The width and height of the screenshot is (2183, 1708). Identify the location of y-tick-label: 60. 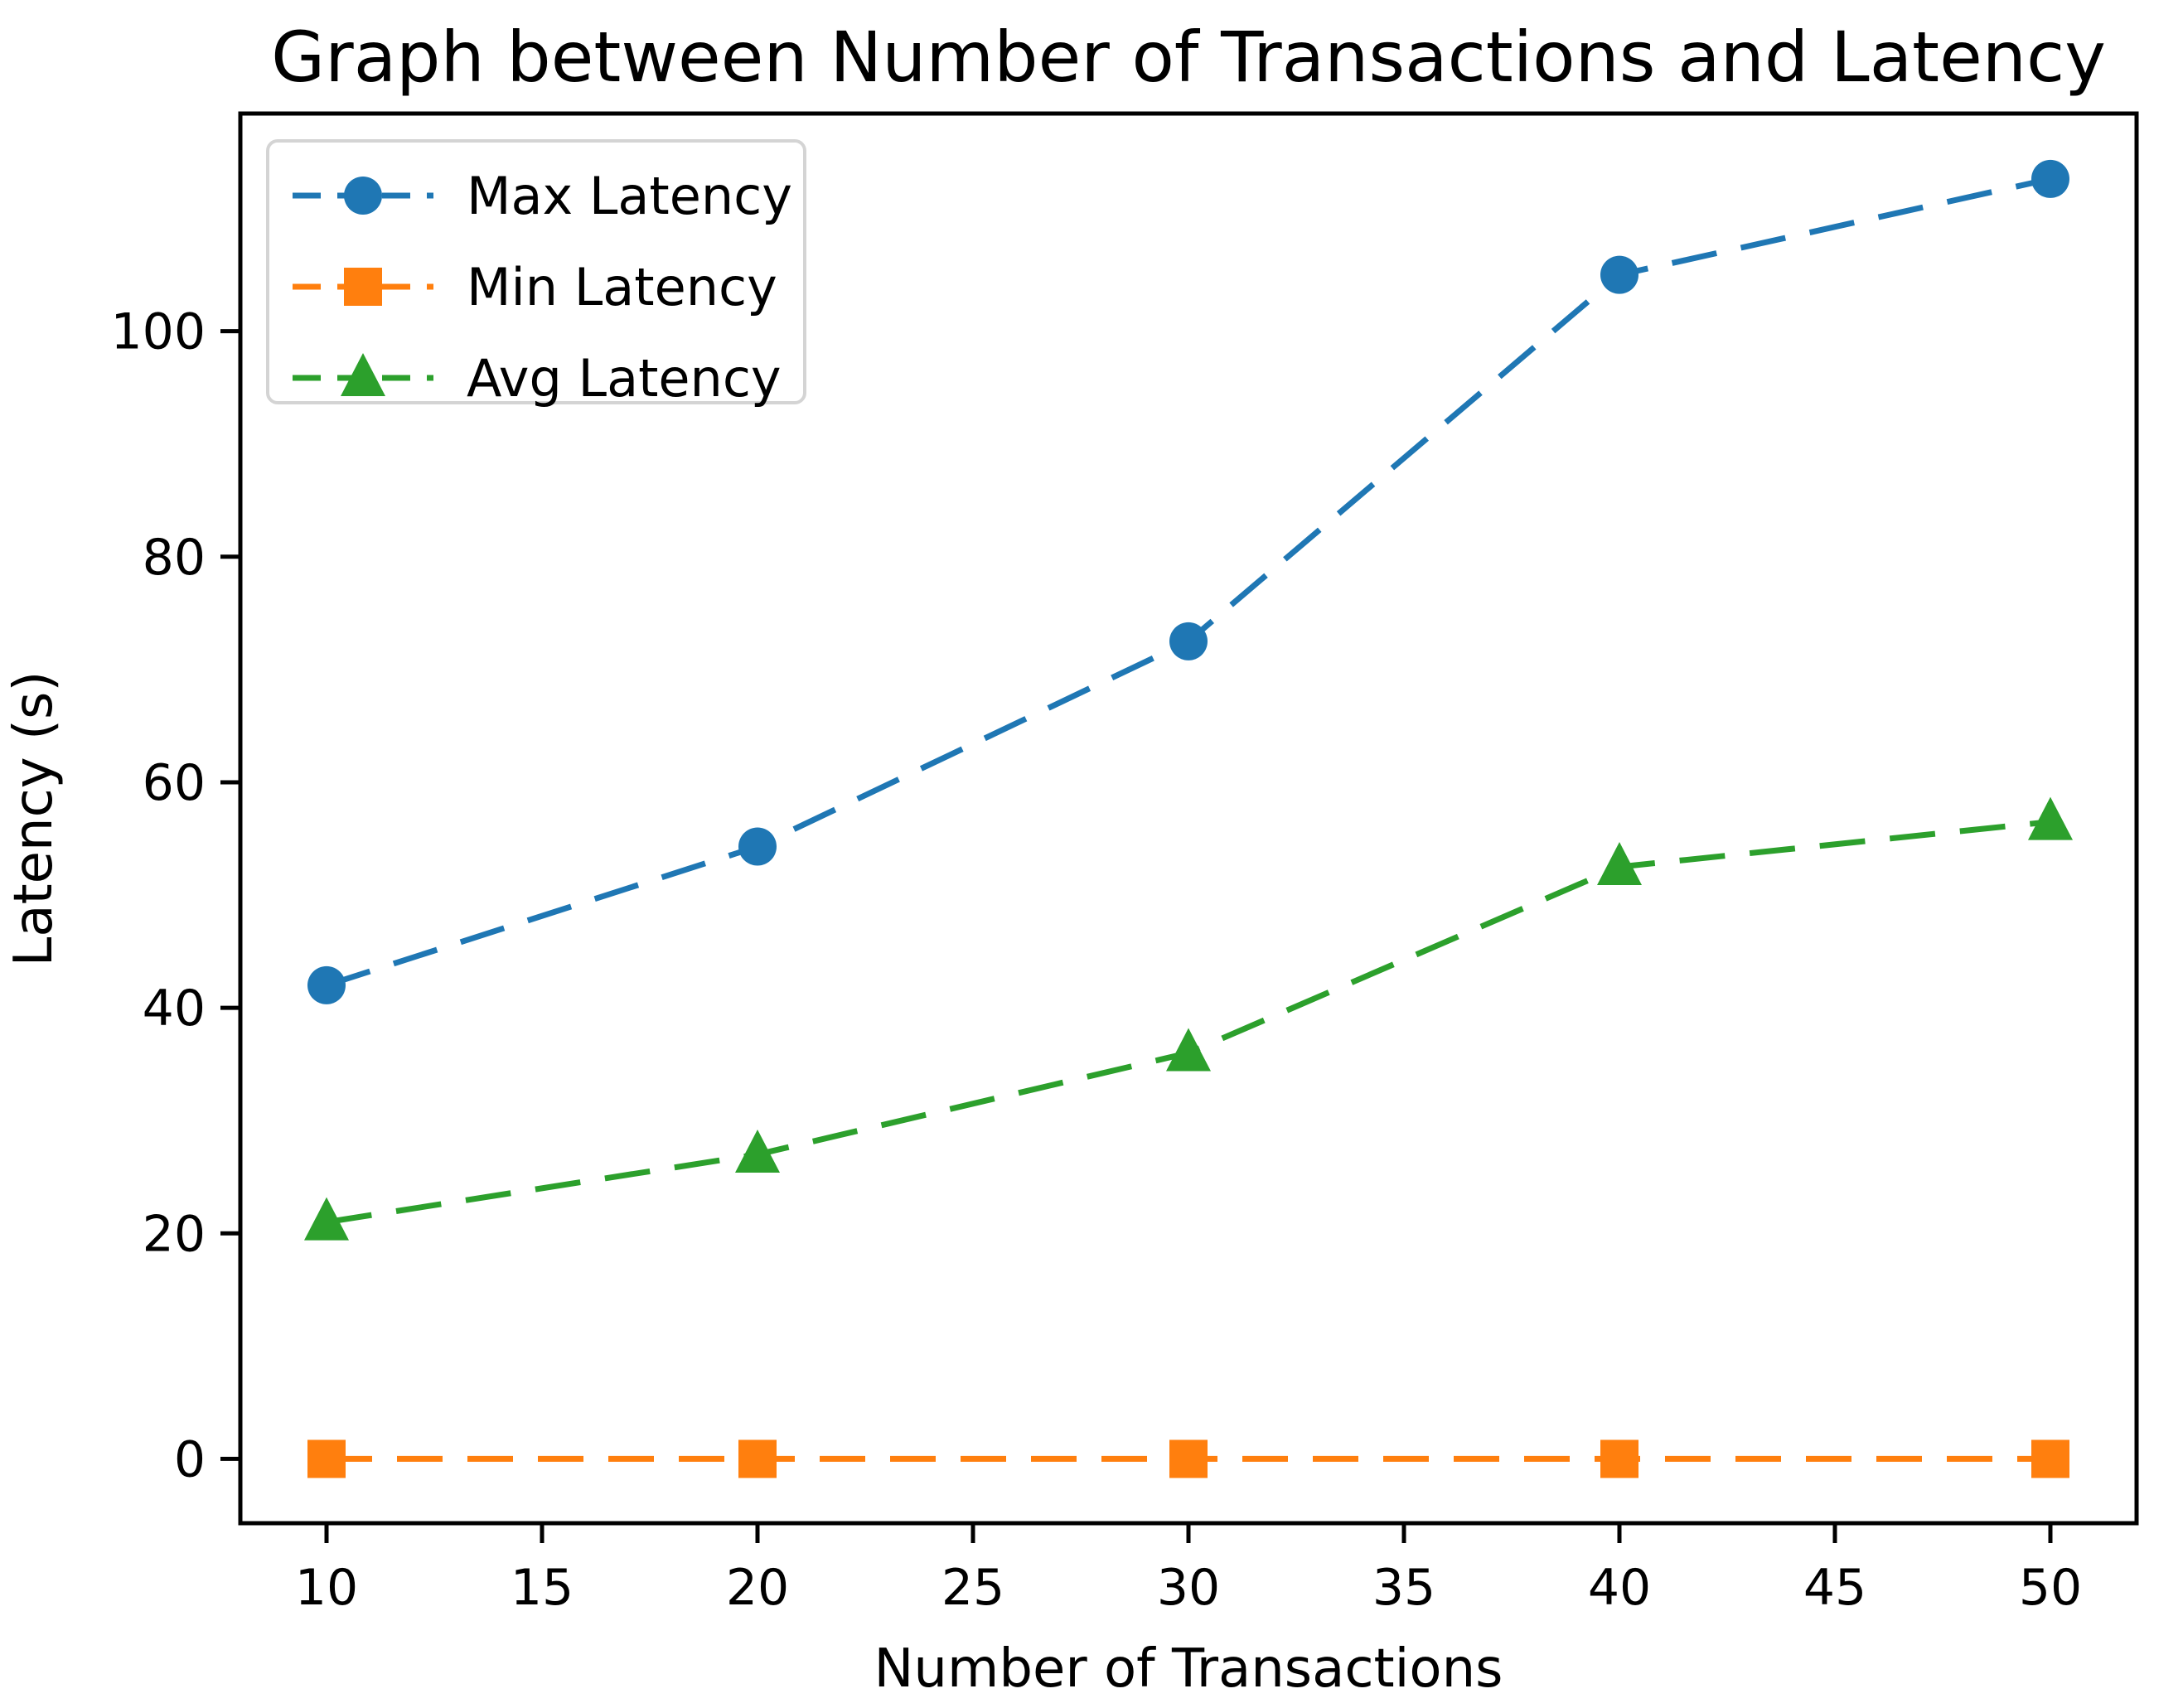
(174, 783).